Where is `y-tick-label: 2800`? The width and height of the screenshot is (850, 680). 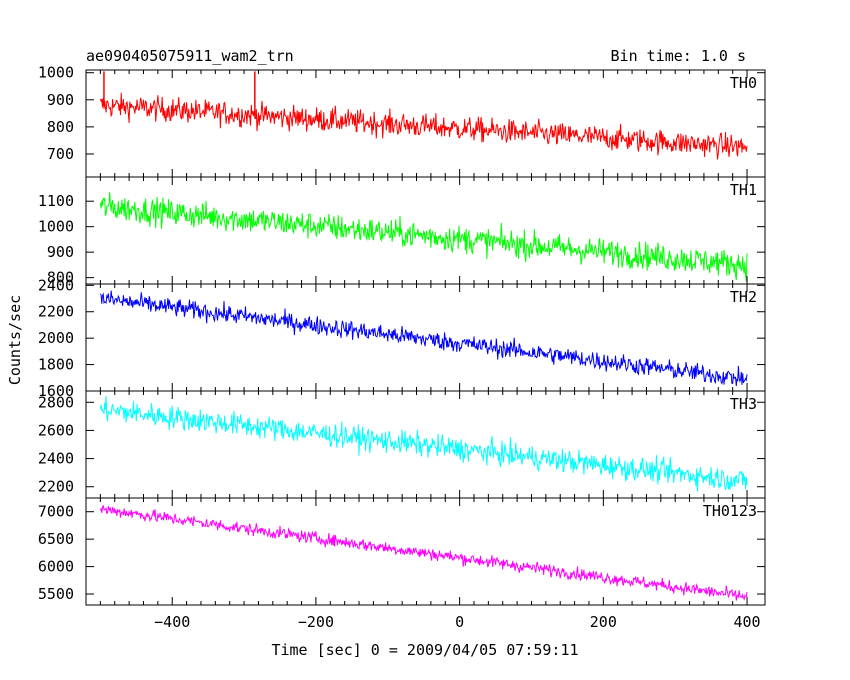
y-tick-label: 2800 is located at coordinates (56, 402).